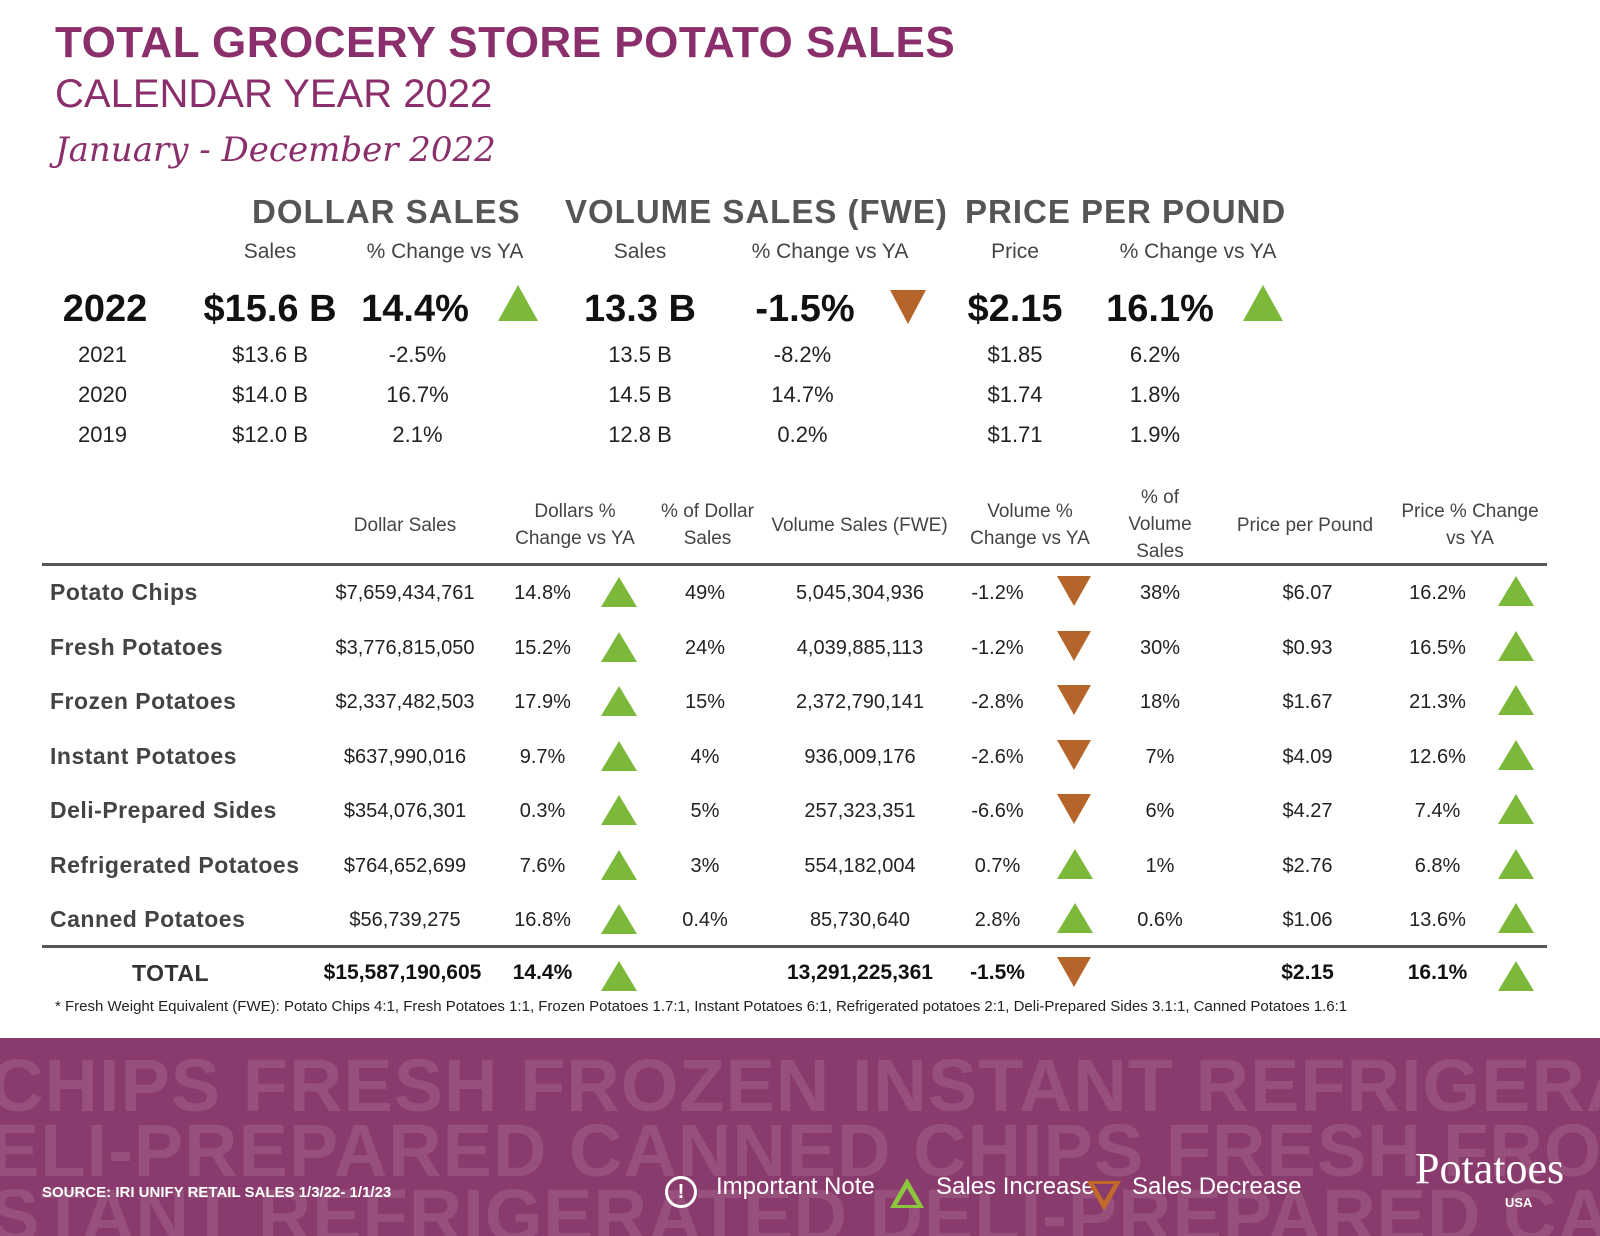 This screenshot has height=1236, width=1600. What do you see at coordinates (1307, 702) in the screenshot?
I see `price-cell: $1.67` at bounding box center [1307, 702].